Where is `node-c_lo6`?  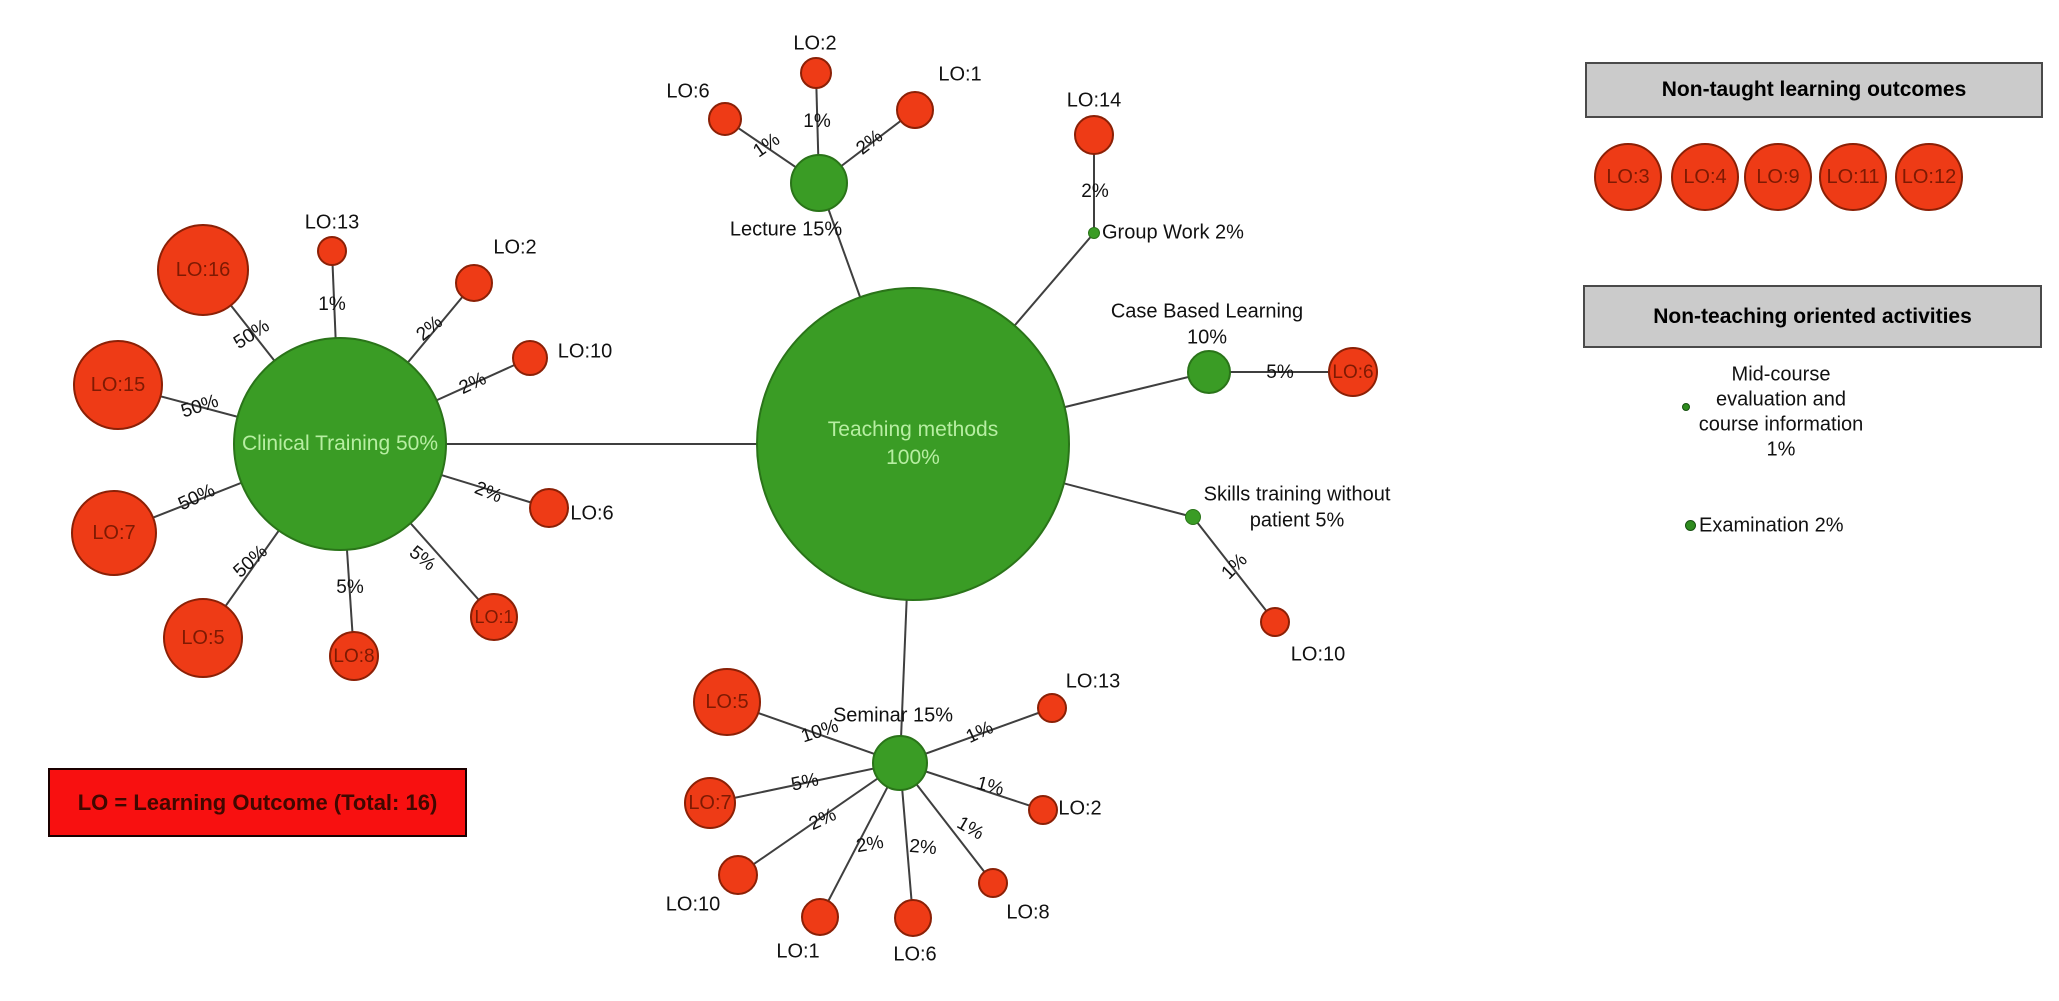
node-c_lo6 is located at coordinates (549, 508).